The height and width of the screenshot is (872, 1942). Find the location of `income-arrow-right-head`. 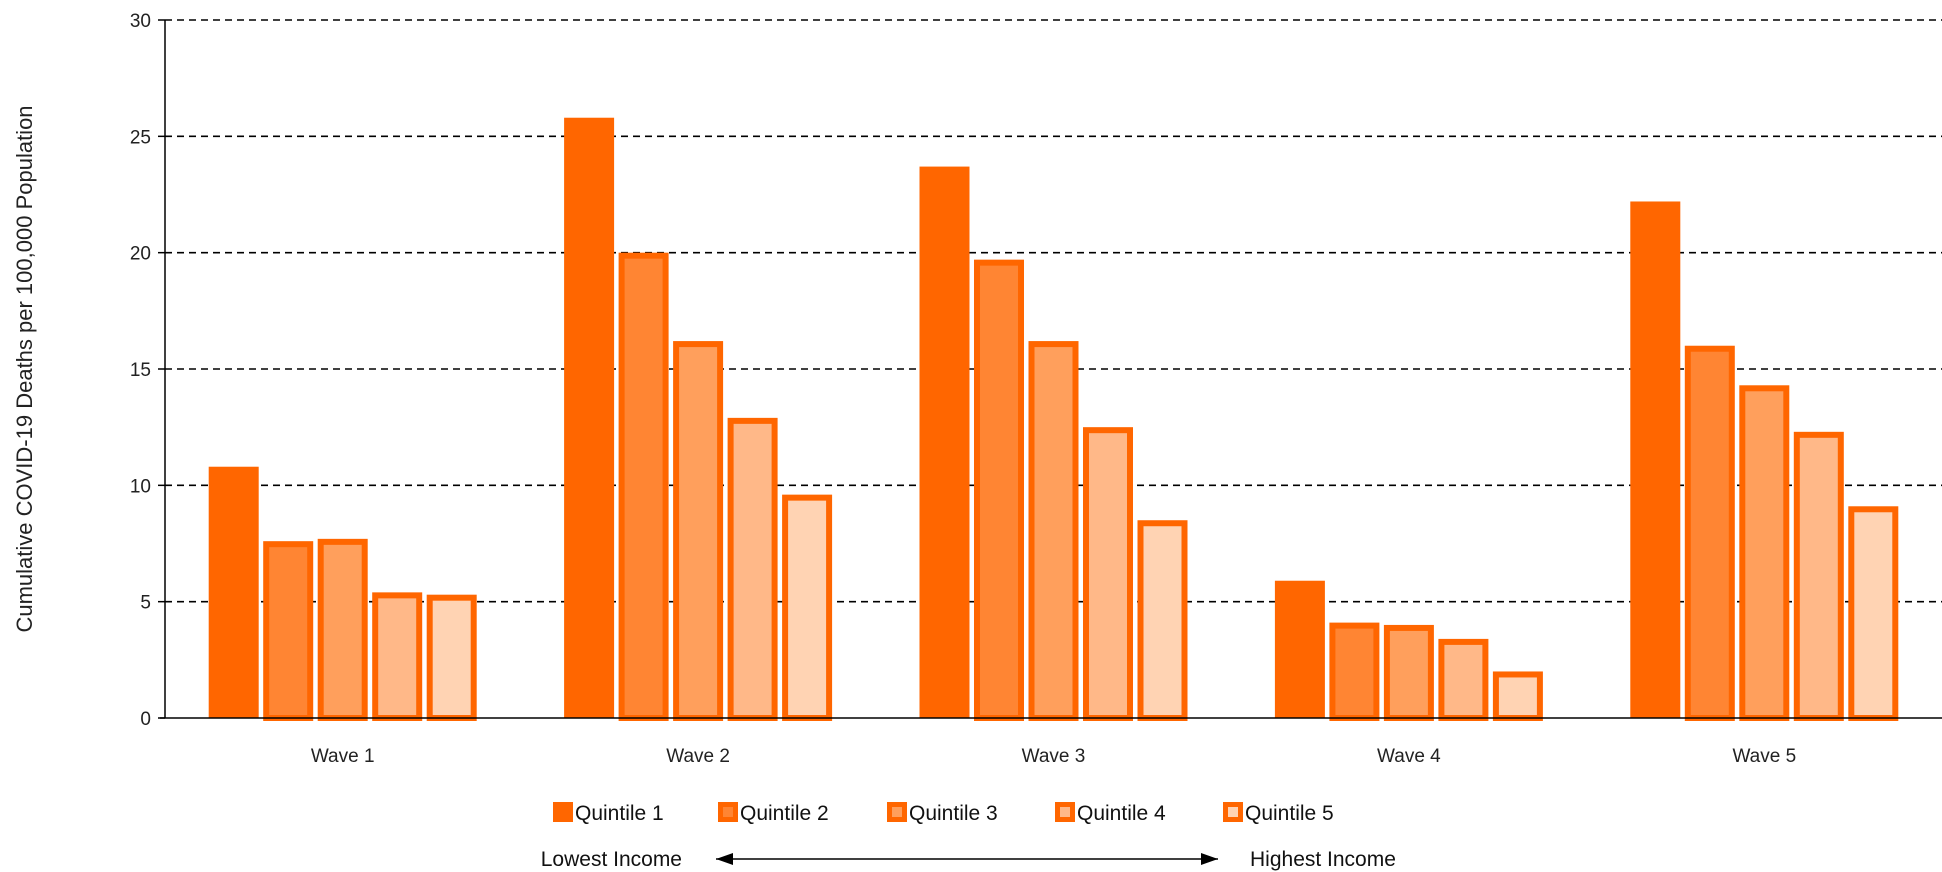

income-arrow-right-head is located at coordinates (1209, 859).